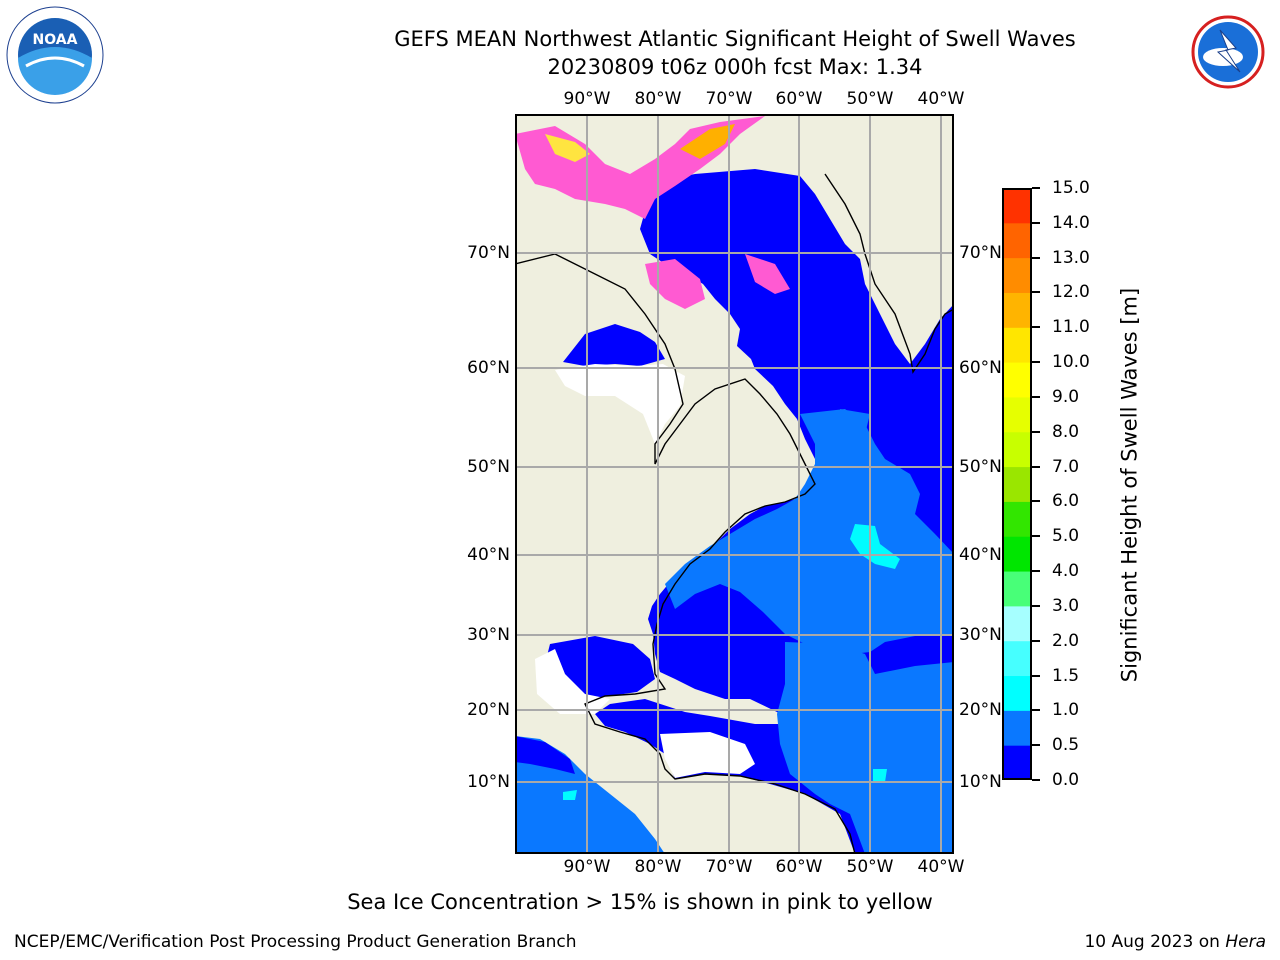 The height and width of the screenshot is (960, 1280). I want to click on colorbar-tick-label: 8.0, so click(1066, 431).